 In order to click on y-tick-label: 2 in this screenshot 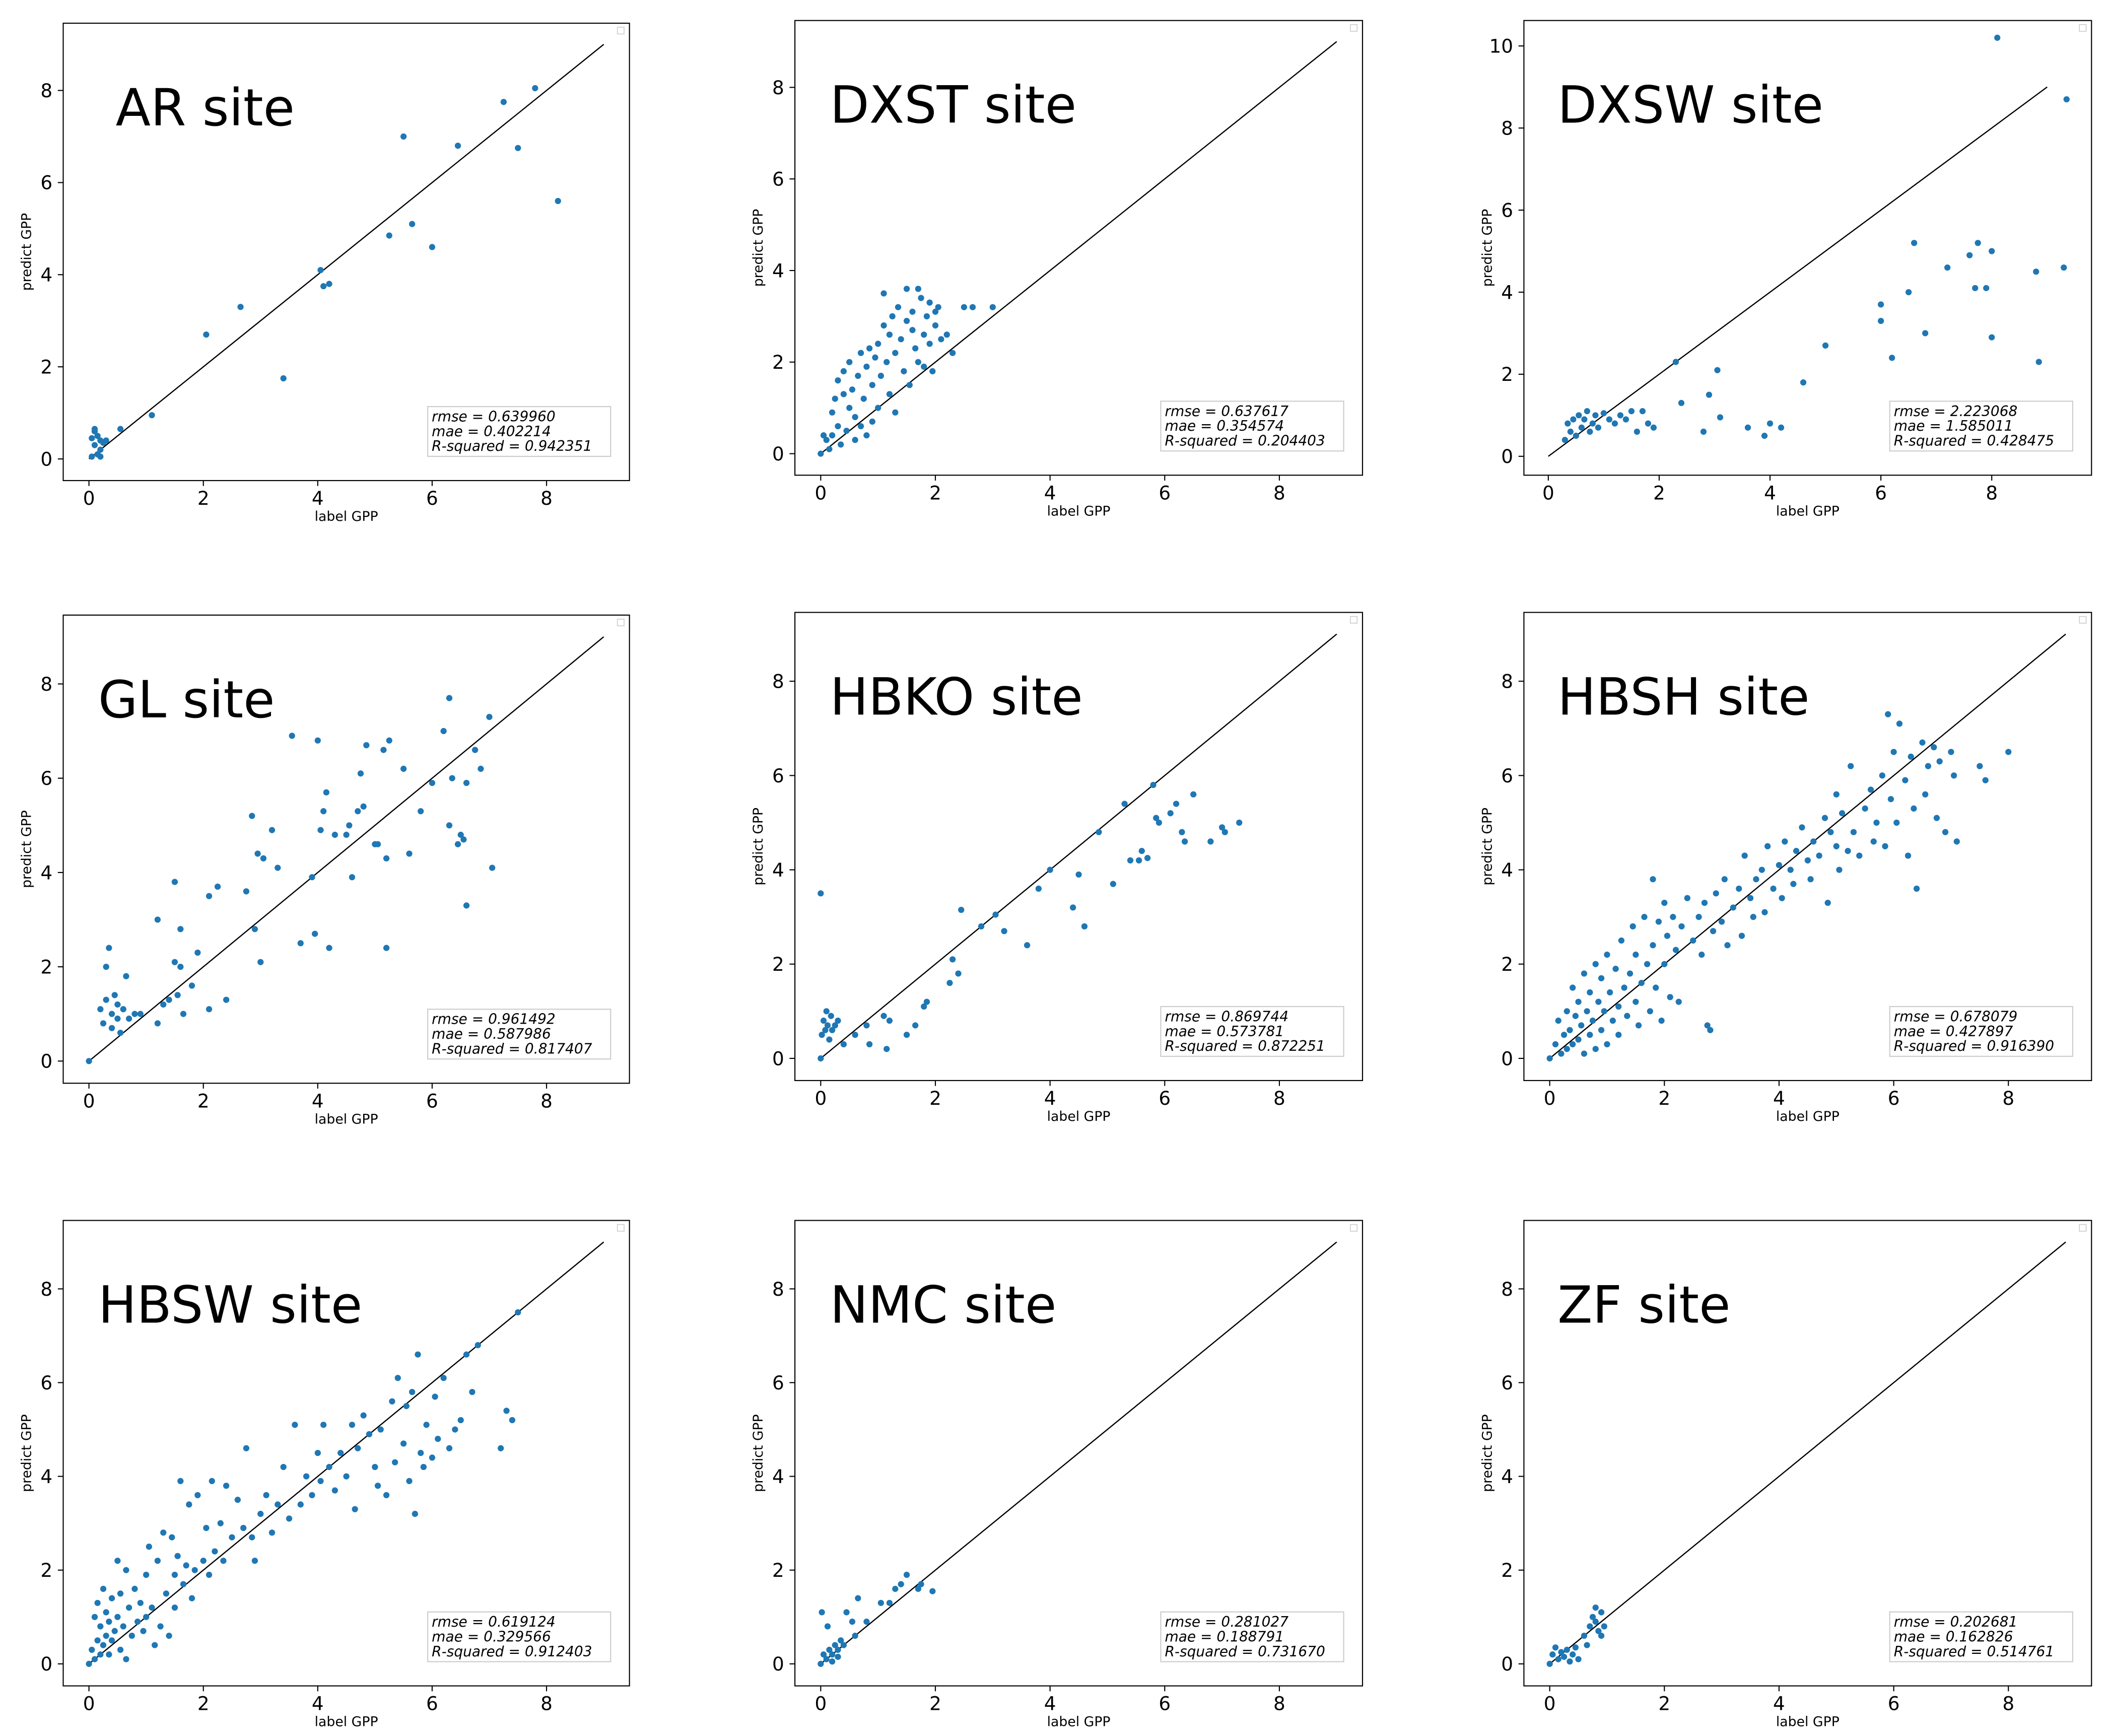, I will do `click(1507, 1570)`.